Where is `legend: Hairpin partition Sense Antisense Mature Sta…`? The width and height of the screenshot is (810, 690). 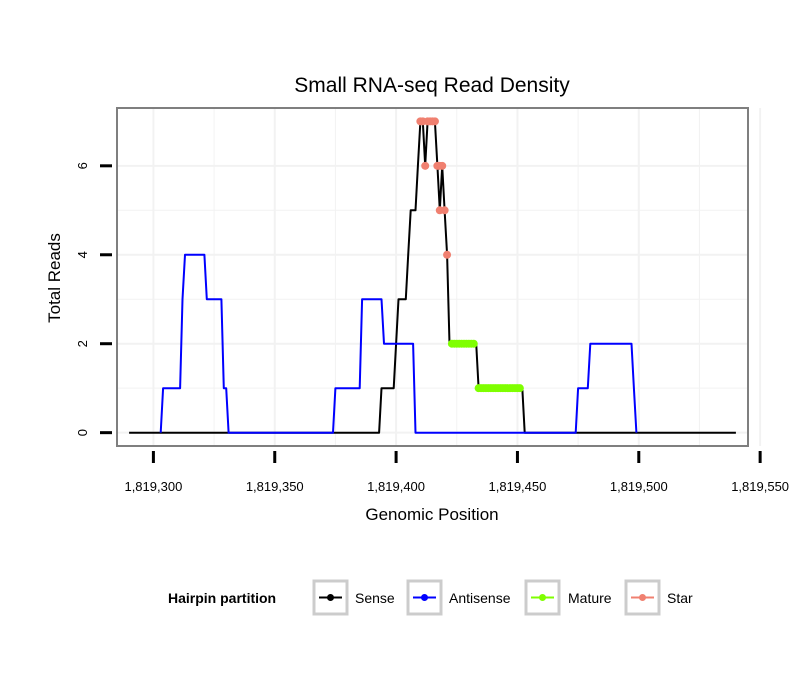
legend: Hairpin partition Sense Antisense Mature Sta… is located at coordinates (430, 597).